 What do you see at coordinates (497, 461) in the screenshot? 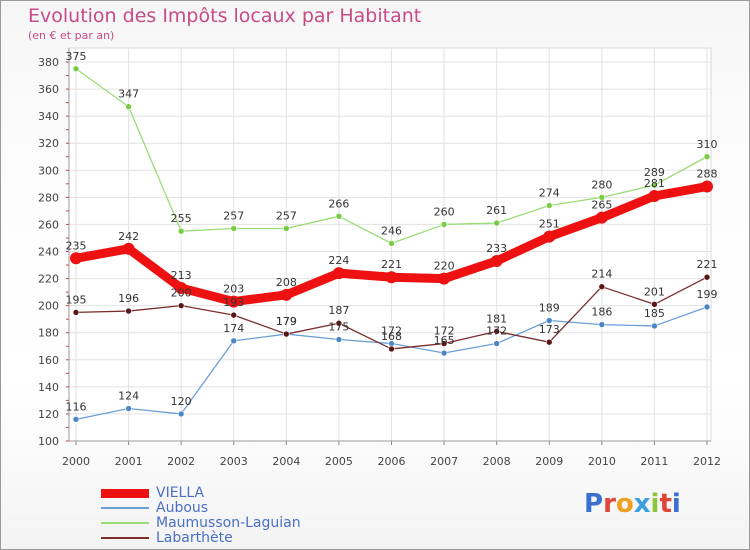
I see `x-tick-label: 2008` at bounding box center [497, 461].